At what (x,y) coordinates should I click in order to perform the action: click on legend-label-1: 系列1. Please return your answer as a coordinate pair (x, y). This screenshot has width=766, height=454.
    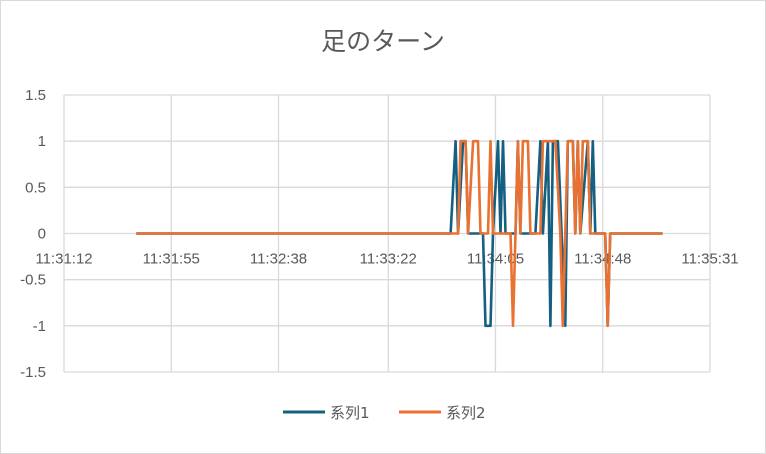
    Looking at the image, I should click on (350, 413).